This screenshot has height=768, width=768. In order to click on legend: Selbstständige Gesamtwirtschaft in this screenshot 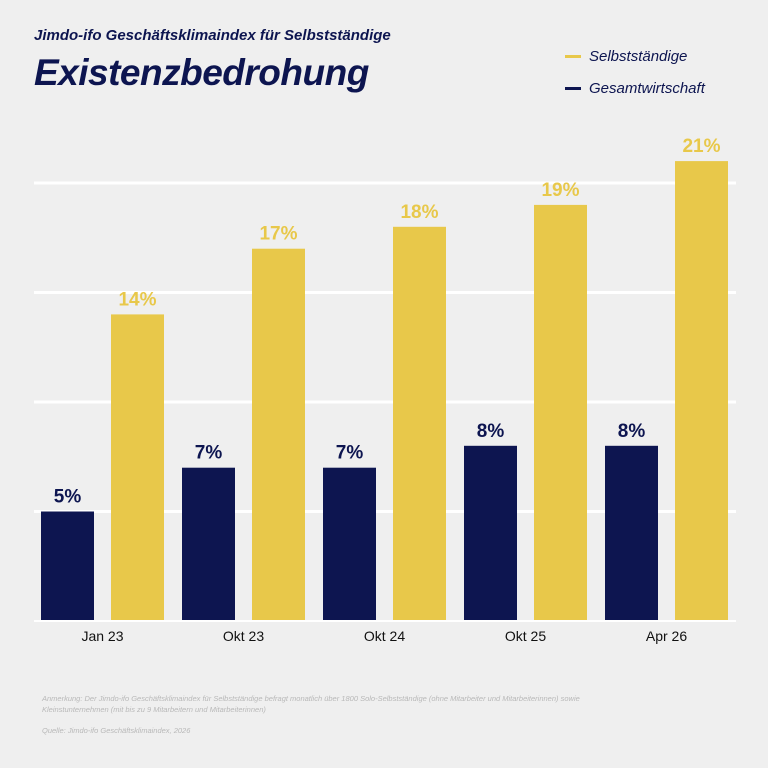, I will do `click(635, 72)`.